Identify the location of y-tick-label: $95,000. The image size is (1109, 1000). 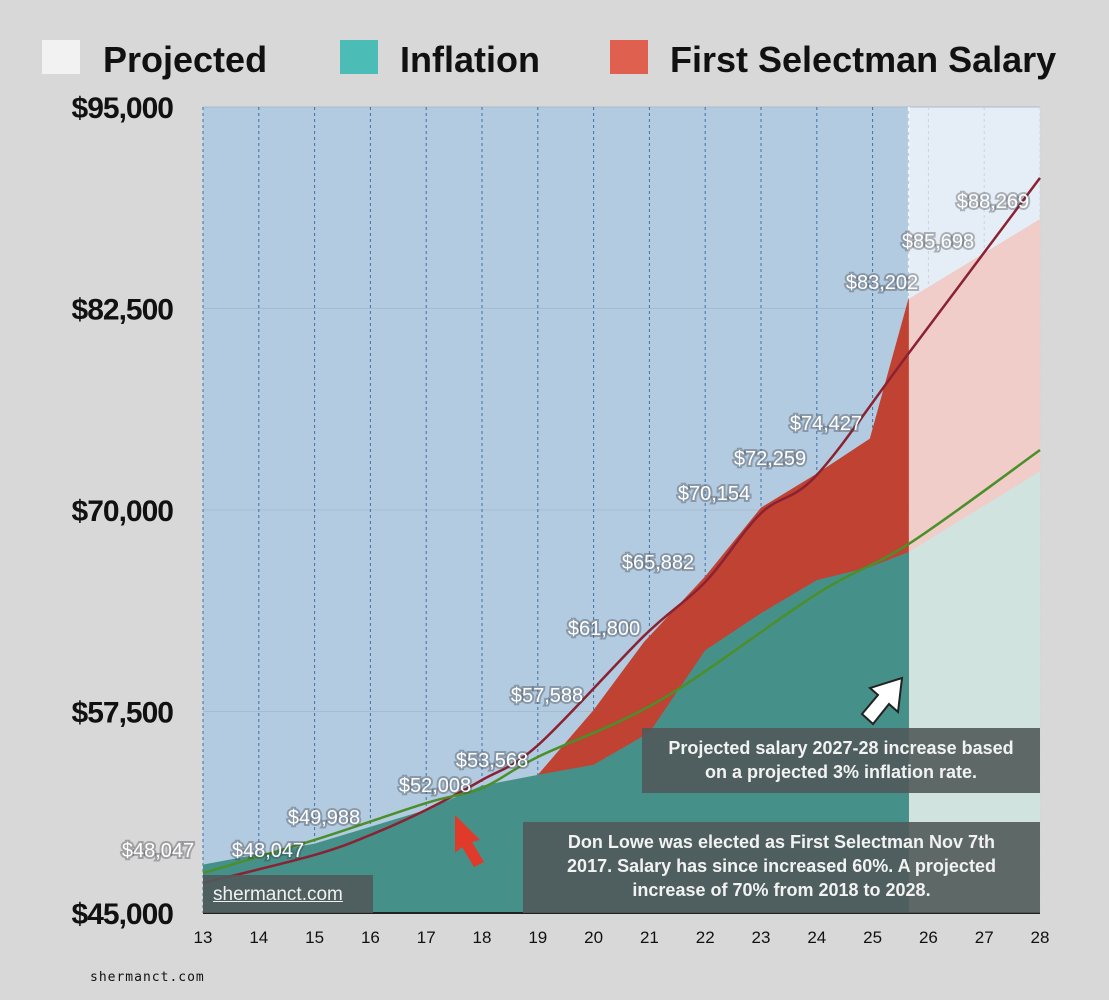
(123, 108).